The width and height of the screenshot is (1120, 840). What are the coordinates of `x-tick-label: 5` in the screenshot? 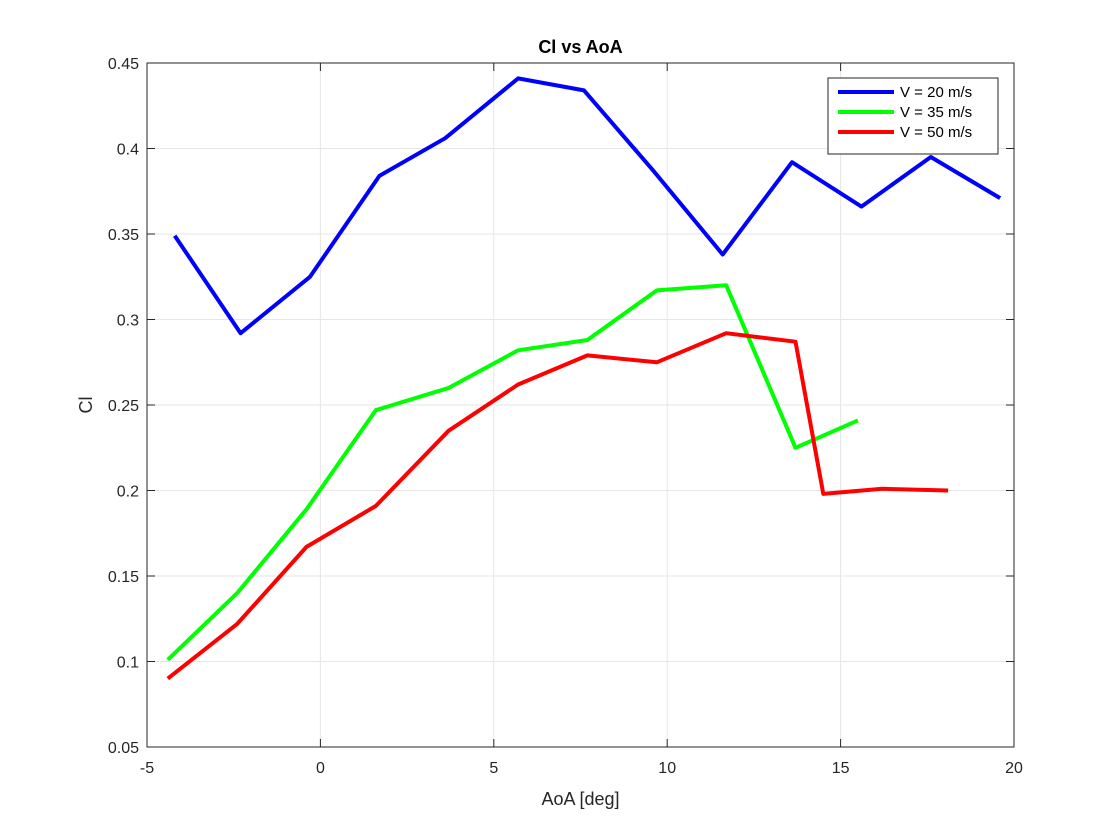 It's located at (493, 768).